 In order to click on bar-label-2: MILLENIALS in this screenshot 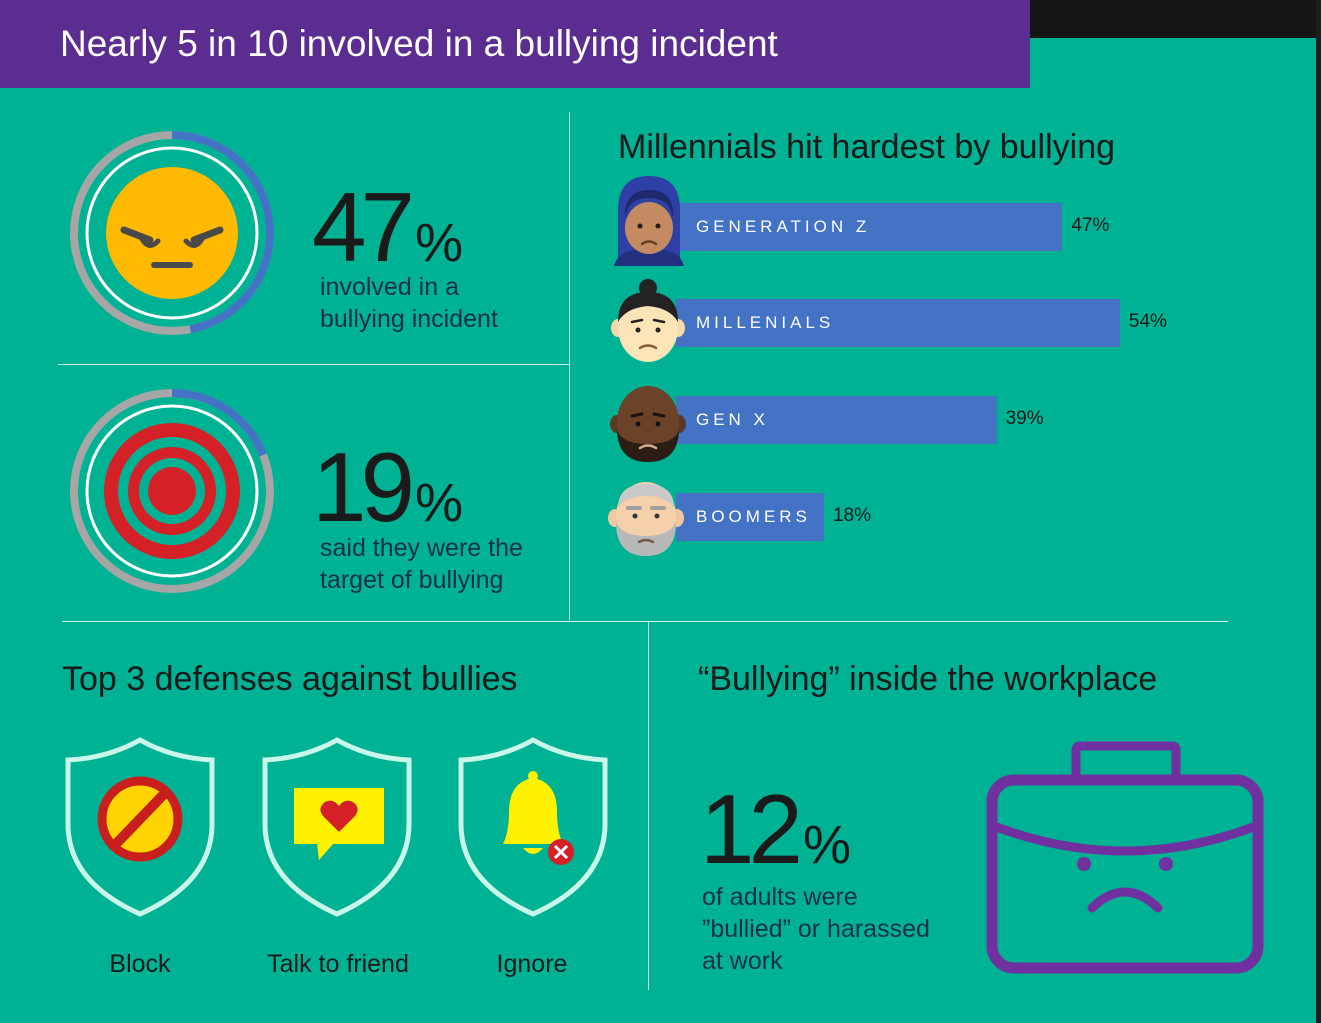, I will do `click(765, 322)`.